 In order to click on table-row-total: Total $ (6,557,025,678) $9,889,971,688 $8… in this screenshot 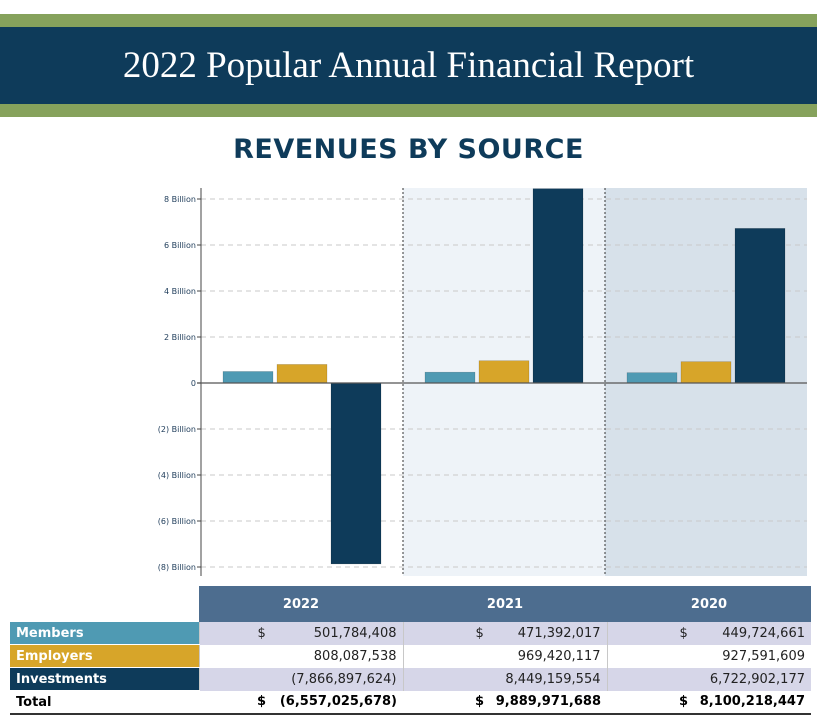, I will do `click(410, 702)`.